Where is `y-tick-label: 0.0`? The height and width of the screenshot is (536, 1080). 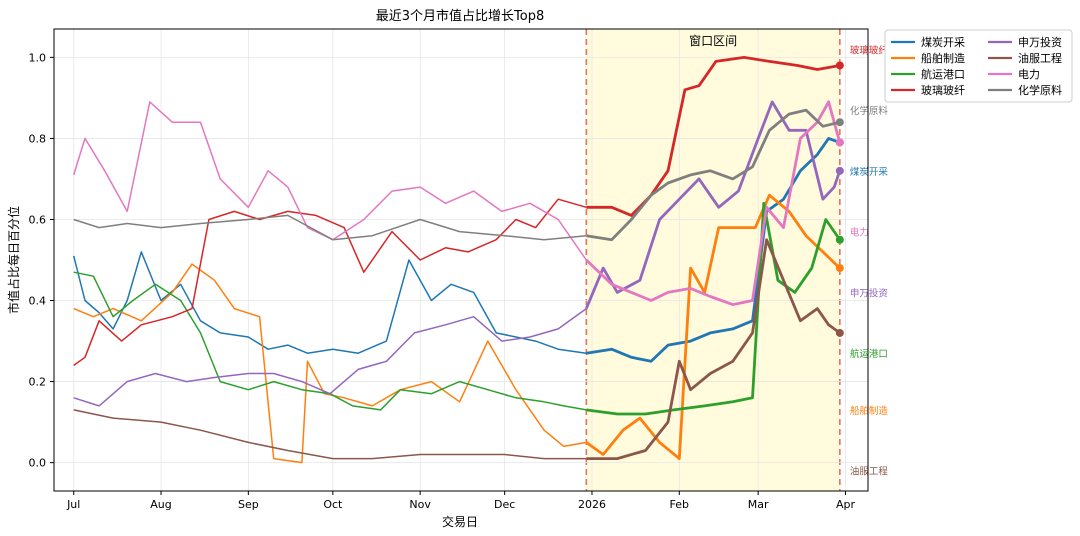
y-tick-label: 0.0 is located at coordinates (38, 463).